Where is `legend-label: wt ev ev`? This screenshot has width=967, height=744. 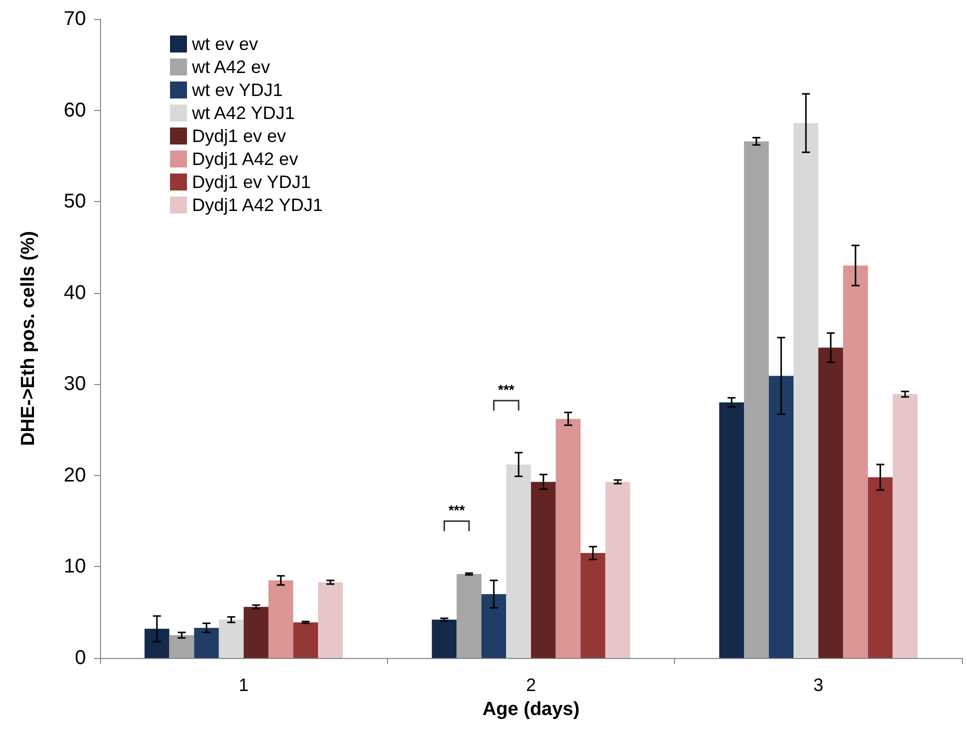 legend-label: wt ev ev is located at coordinates (224, 44).